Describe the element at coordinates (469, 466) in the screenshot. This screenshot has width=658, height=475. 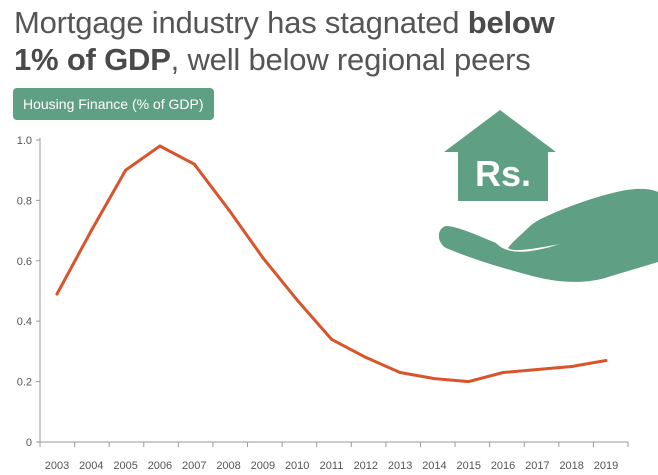
I see `x-tick-label: 2015` at that location.